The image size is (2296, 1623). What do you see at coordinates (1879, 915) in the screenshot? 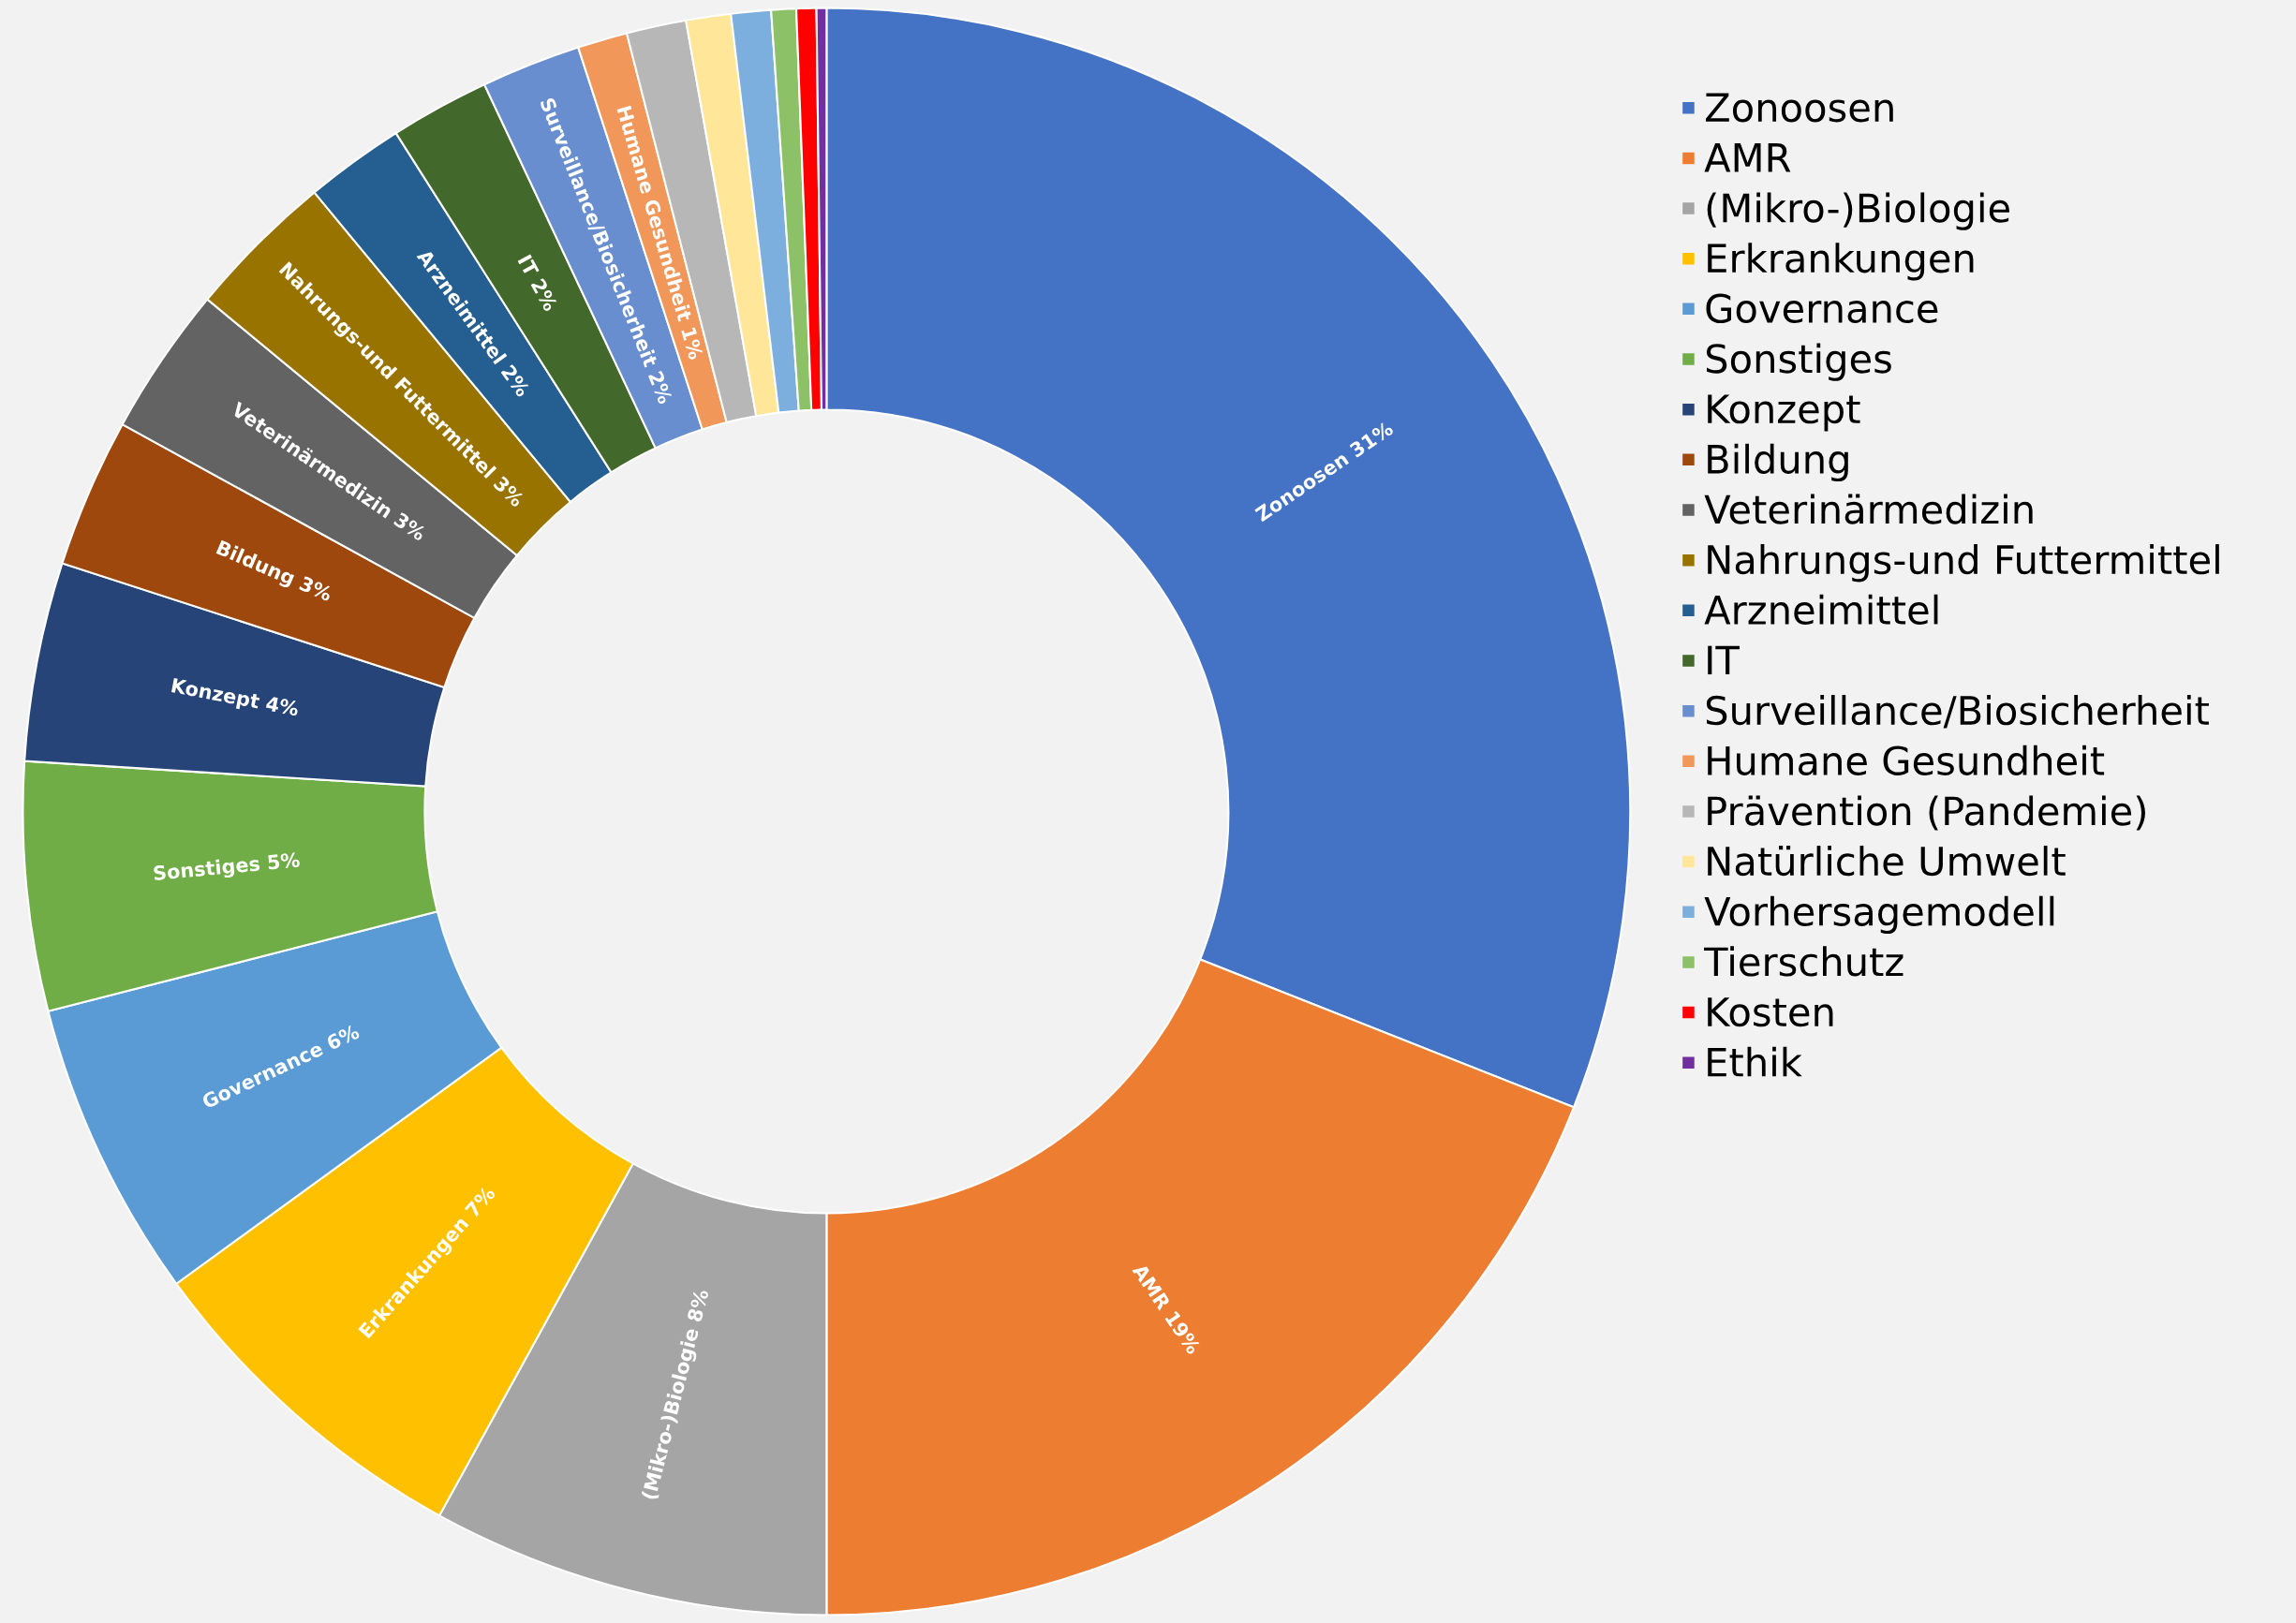
I see `legend-label: Vorhersagemodell` at bounding box center [1879, 915].